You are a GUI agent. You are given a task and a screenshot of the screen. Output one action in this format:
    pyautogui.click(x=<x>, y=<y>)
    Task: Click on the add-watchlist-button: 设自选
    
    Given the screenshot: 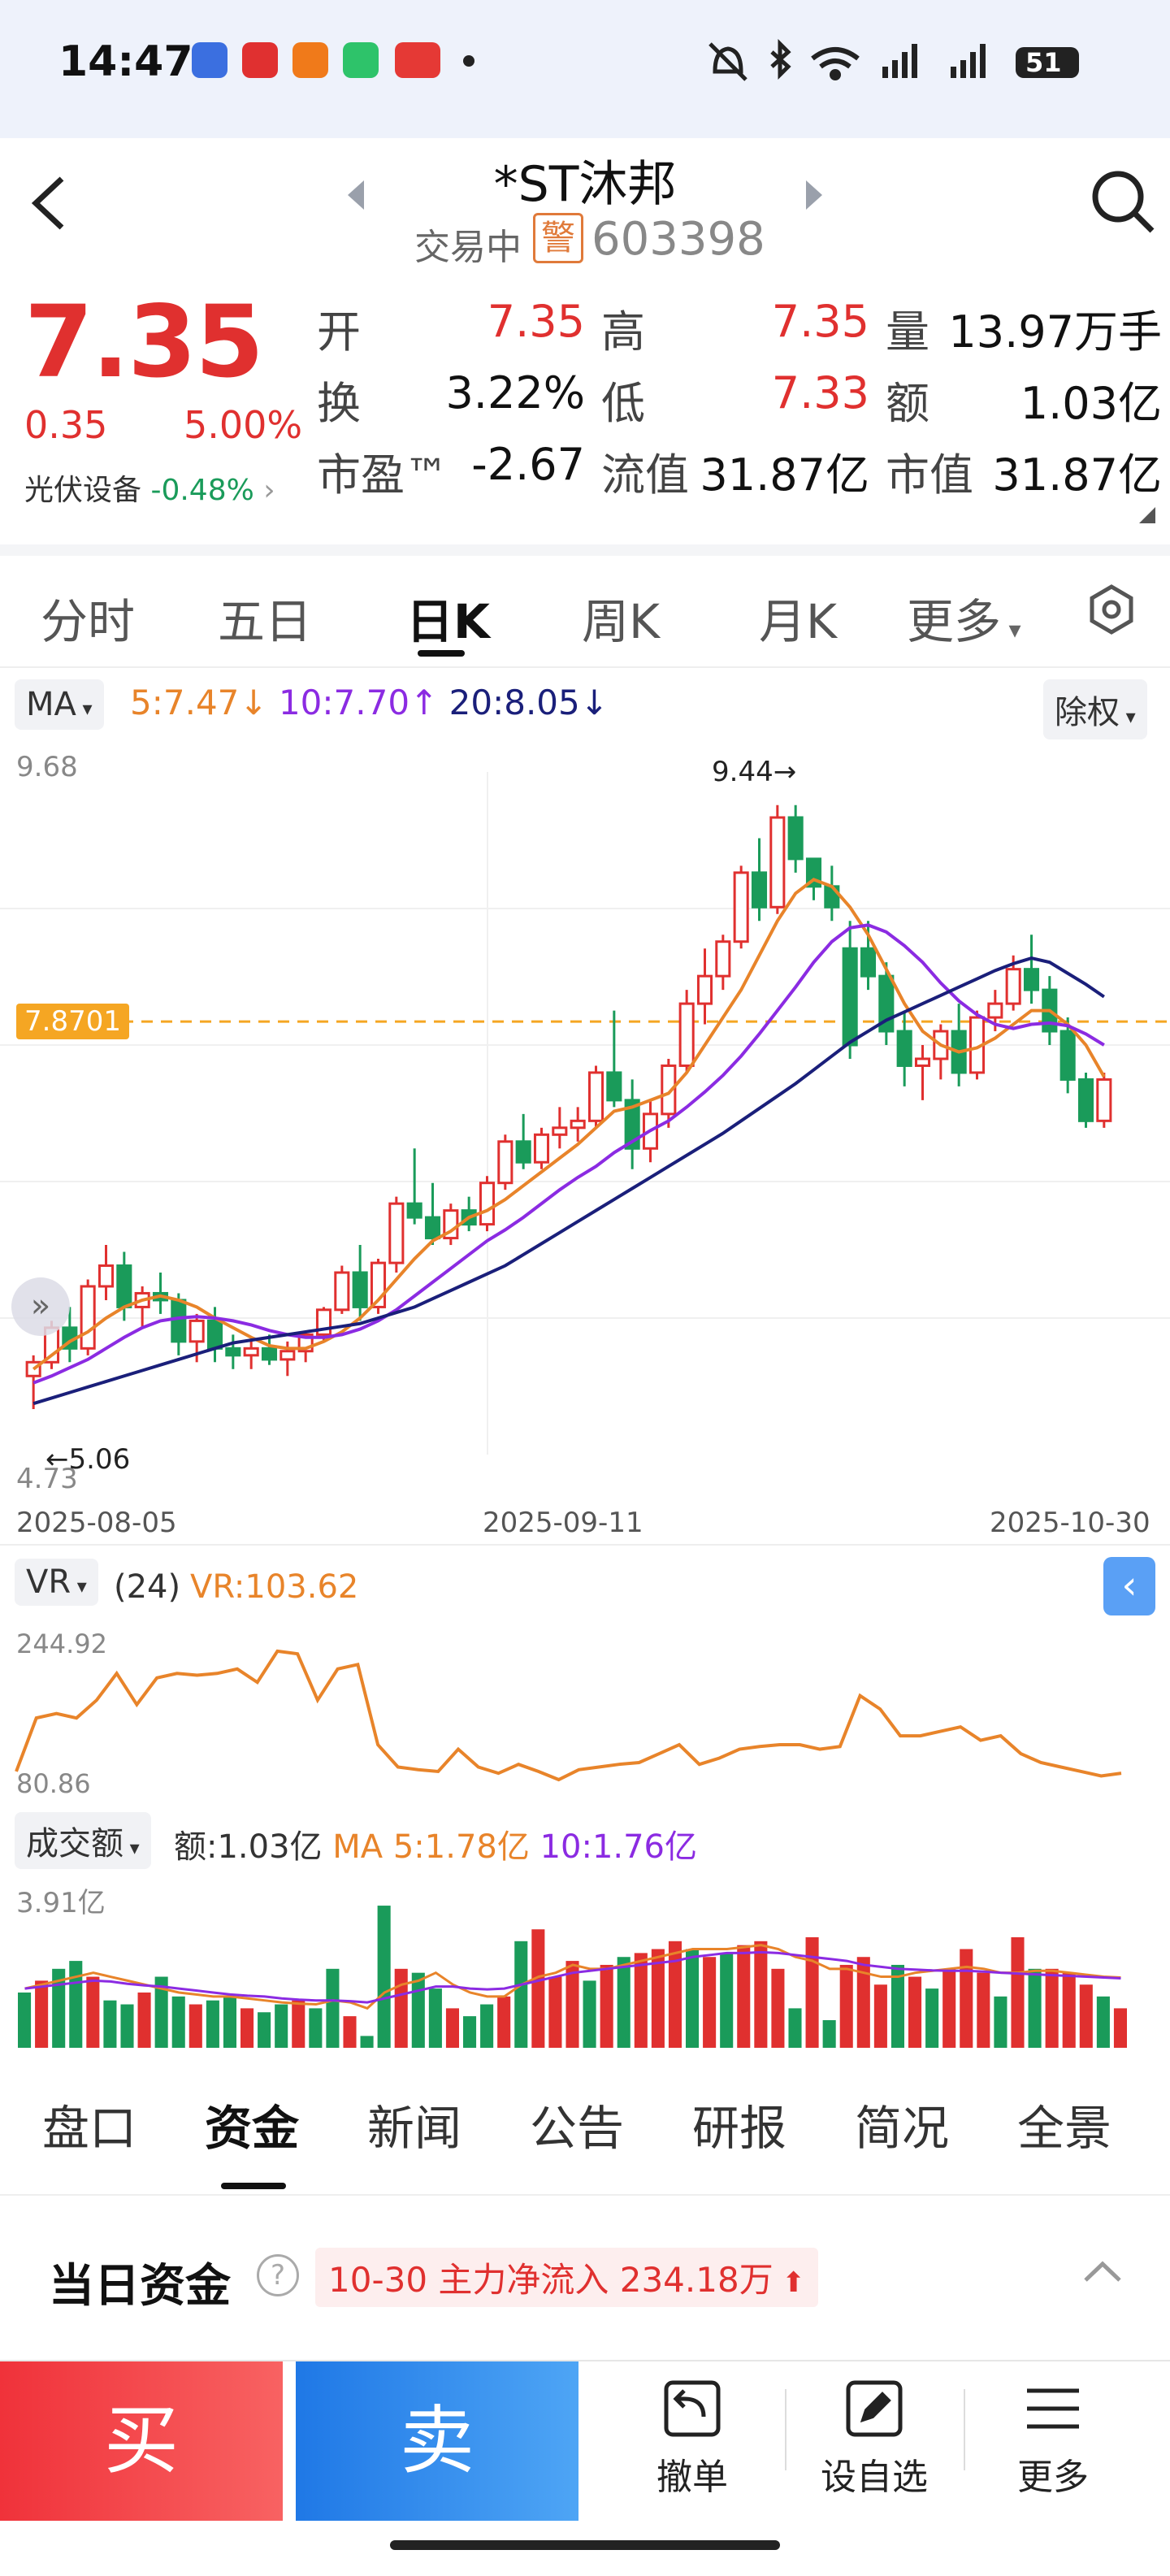 What is the action you would take?
    pyautogui.click(x=874, y=2449)
    